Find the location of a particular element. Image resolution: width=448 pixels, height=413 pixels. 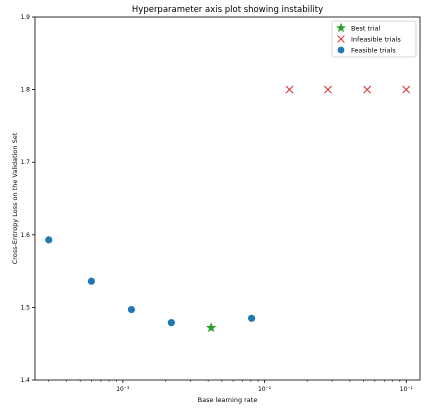

legend-label: Best trial is located at coordinates (365, 28).